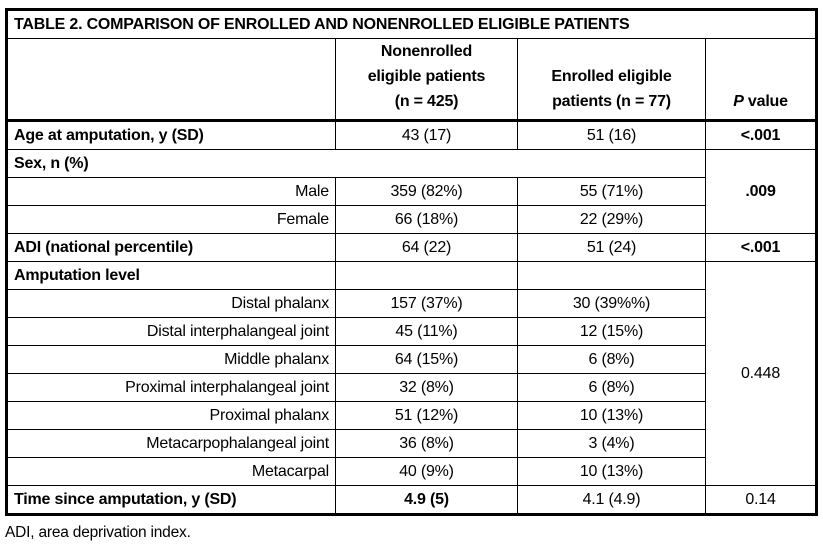 This screenshot has width=823, height=548. What do you see at coordinates (426, 471) in the screenshot?
I see `cell-value: 40 (9%)` at bounding box center [426, 471].